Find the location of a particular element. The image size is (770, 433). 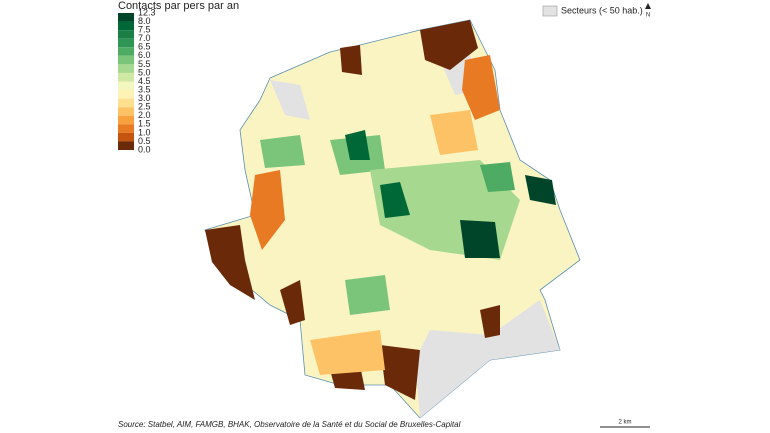

legend-label: 1.0 is located at coordinates (144, 132).